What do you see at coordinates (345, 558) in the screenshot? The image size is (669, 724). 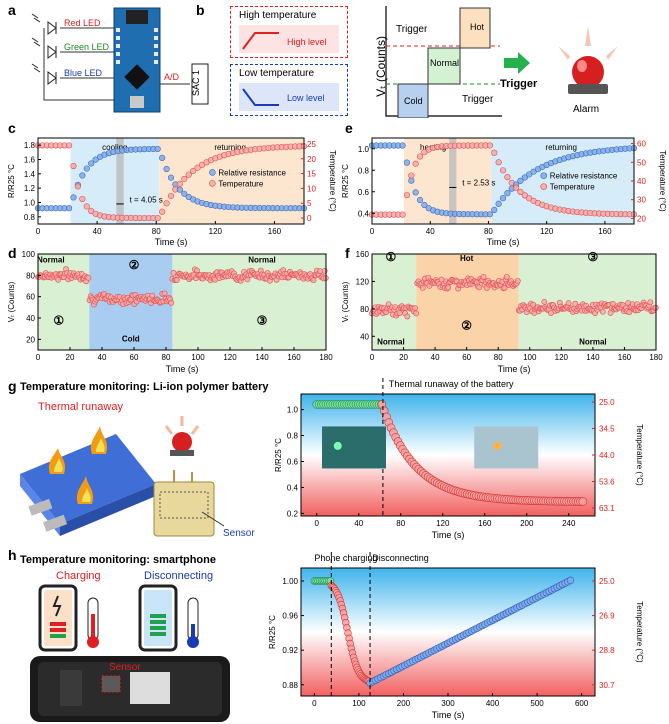 I see `annotation: Phone charging` at bounding box center [345, 558].